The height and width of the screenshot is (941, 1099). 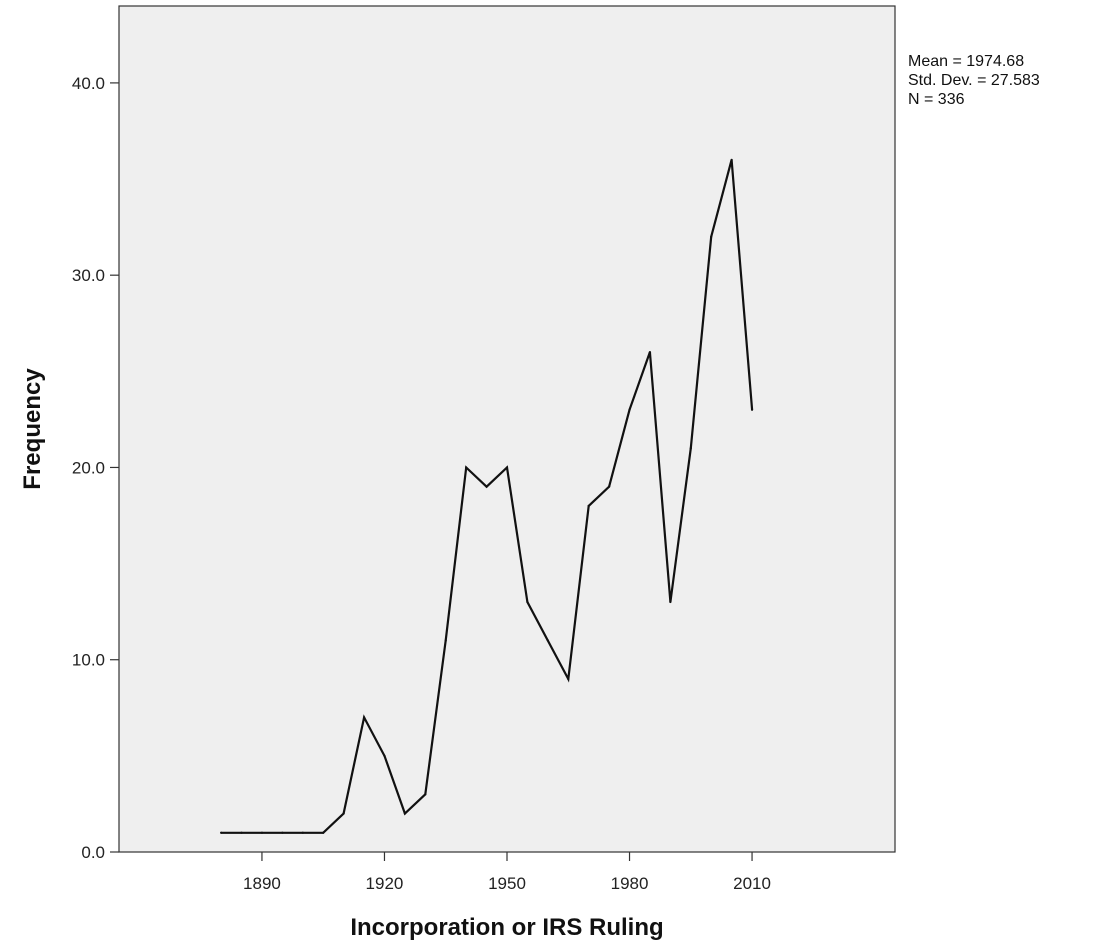 I want to click on y-axis: 0.0 10.0 20.0 30.0 40.0, so click(x=95, y=468).